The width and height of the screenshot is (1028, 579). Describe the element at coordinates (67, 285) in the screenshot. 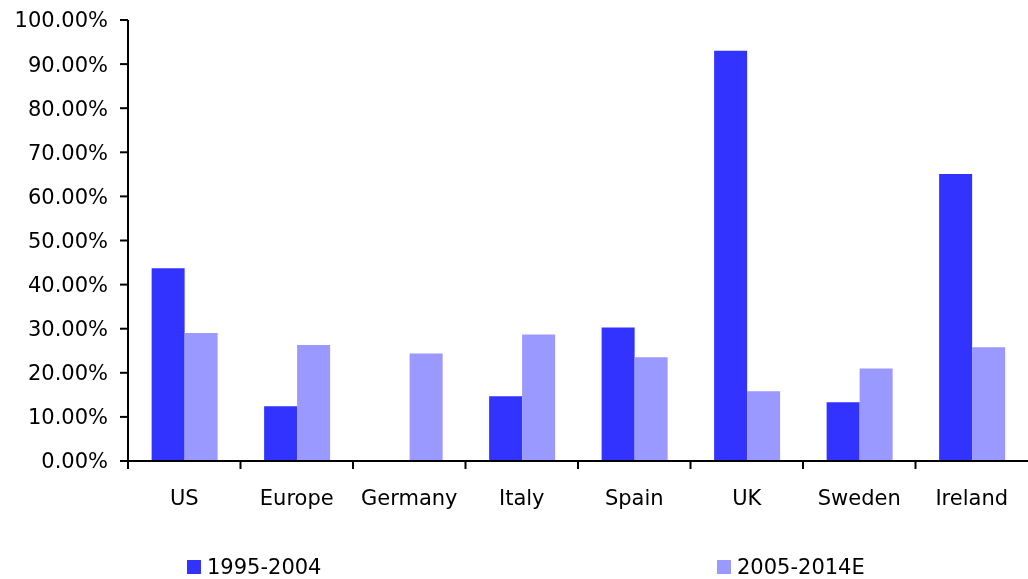

I see `y-tick-label: 40.00%` at that location.